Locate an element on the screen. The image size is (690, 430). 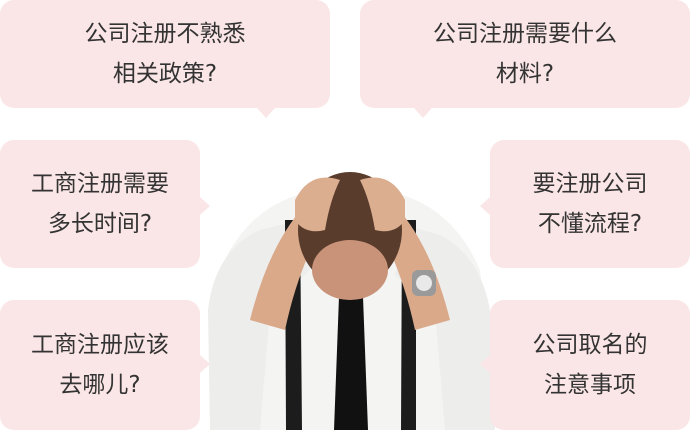
question-bubble-naming: 公司取名的 注意事项 is located at coordinates (590, 365).